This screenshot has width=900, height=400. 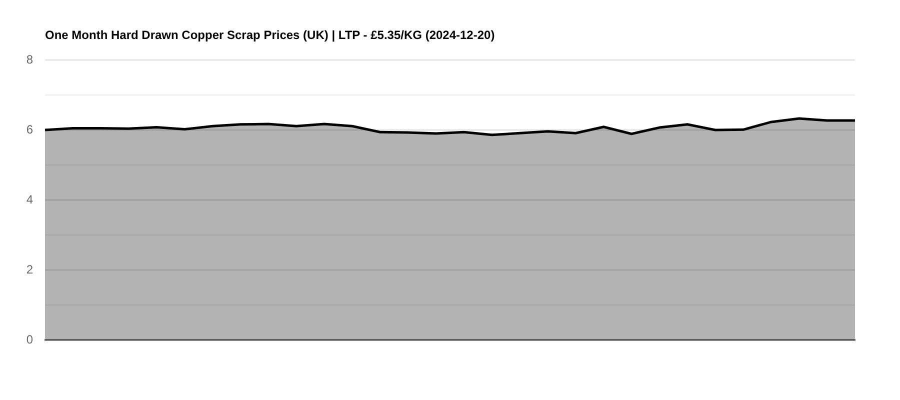 What do you see at coordinates (270, 35) in the screenshot?
I see `chart-title: One Month Hard Drawn Copper Scrap Prices (UK) | LTP - £5.35/KG (2024-12-20)` at bounding box center [270, 35].